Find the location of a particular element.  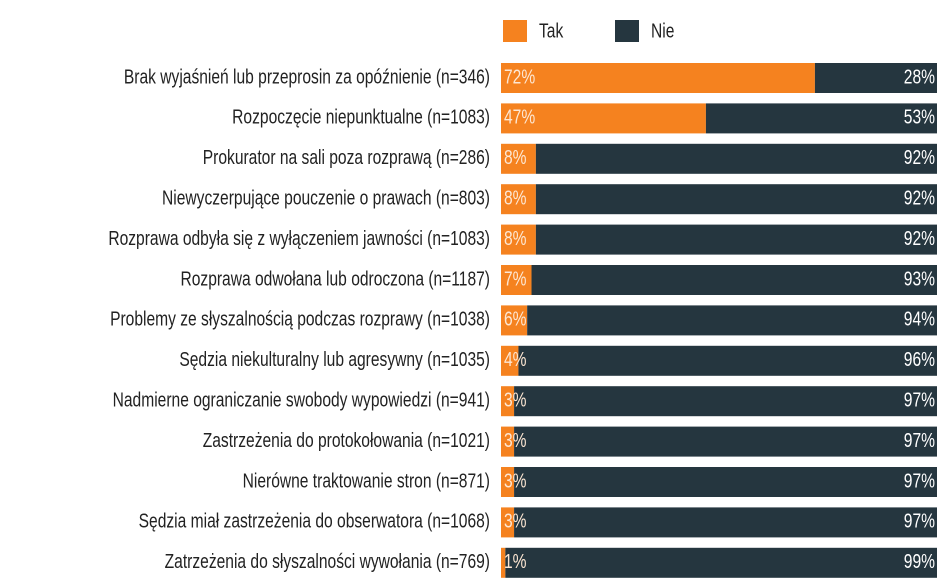

category-label: Prokurator na sali poza rozprawą (n=286) is located at coordinates (346, 157).